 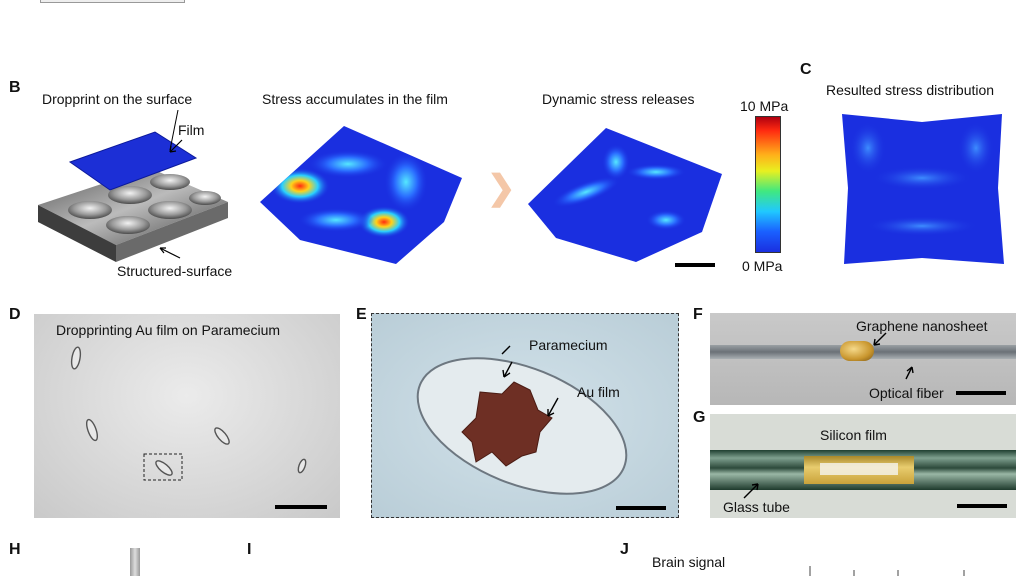 I want to click on blue-film, so click(x=133, y=161).